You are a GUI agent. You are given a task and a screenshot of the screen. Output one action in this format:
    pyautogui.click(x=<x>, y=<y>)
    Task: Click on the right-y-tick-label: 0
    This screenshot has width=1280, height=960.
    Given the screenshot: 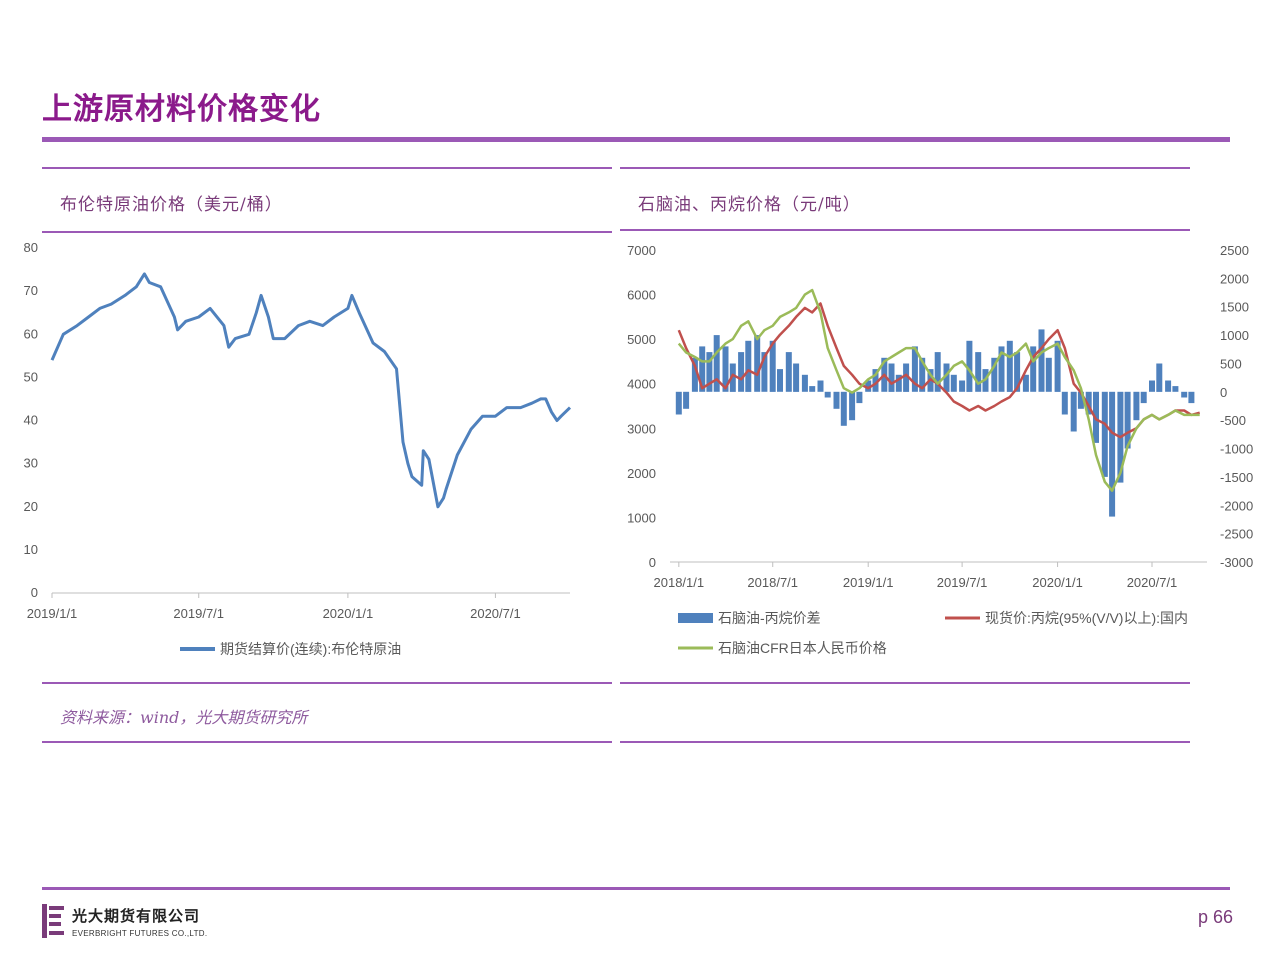 What is the action you would take?
    pyautogui.click(x=1223, y=392)
    